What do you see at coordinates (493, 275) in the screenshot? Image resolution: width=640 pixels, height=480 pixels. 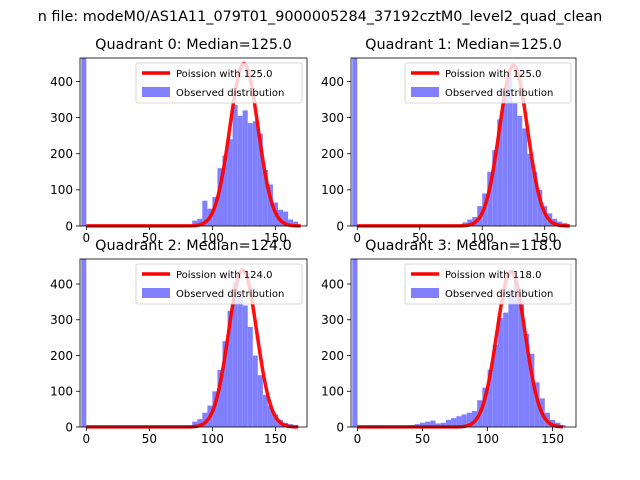 I see `legend-fit-label: Poission with 118.0` at bounding box center [493, 275].